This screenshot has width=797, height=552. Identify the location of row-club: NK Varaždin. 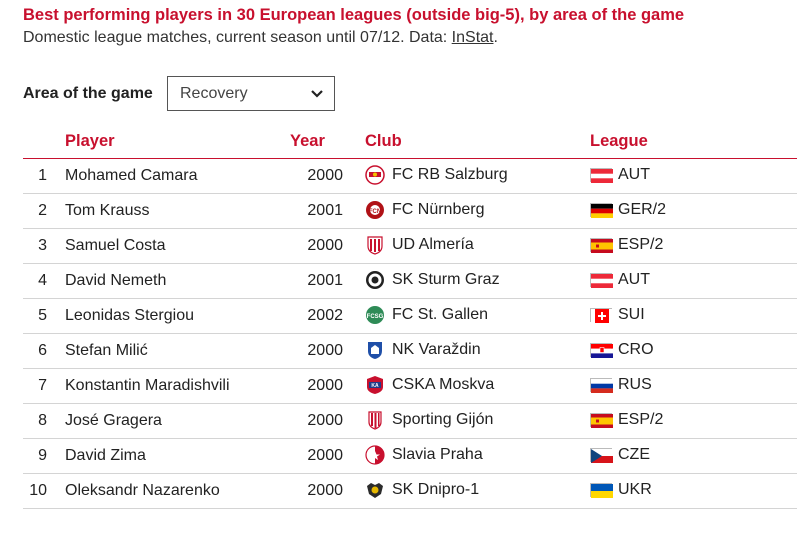
(423, 350).